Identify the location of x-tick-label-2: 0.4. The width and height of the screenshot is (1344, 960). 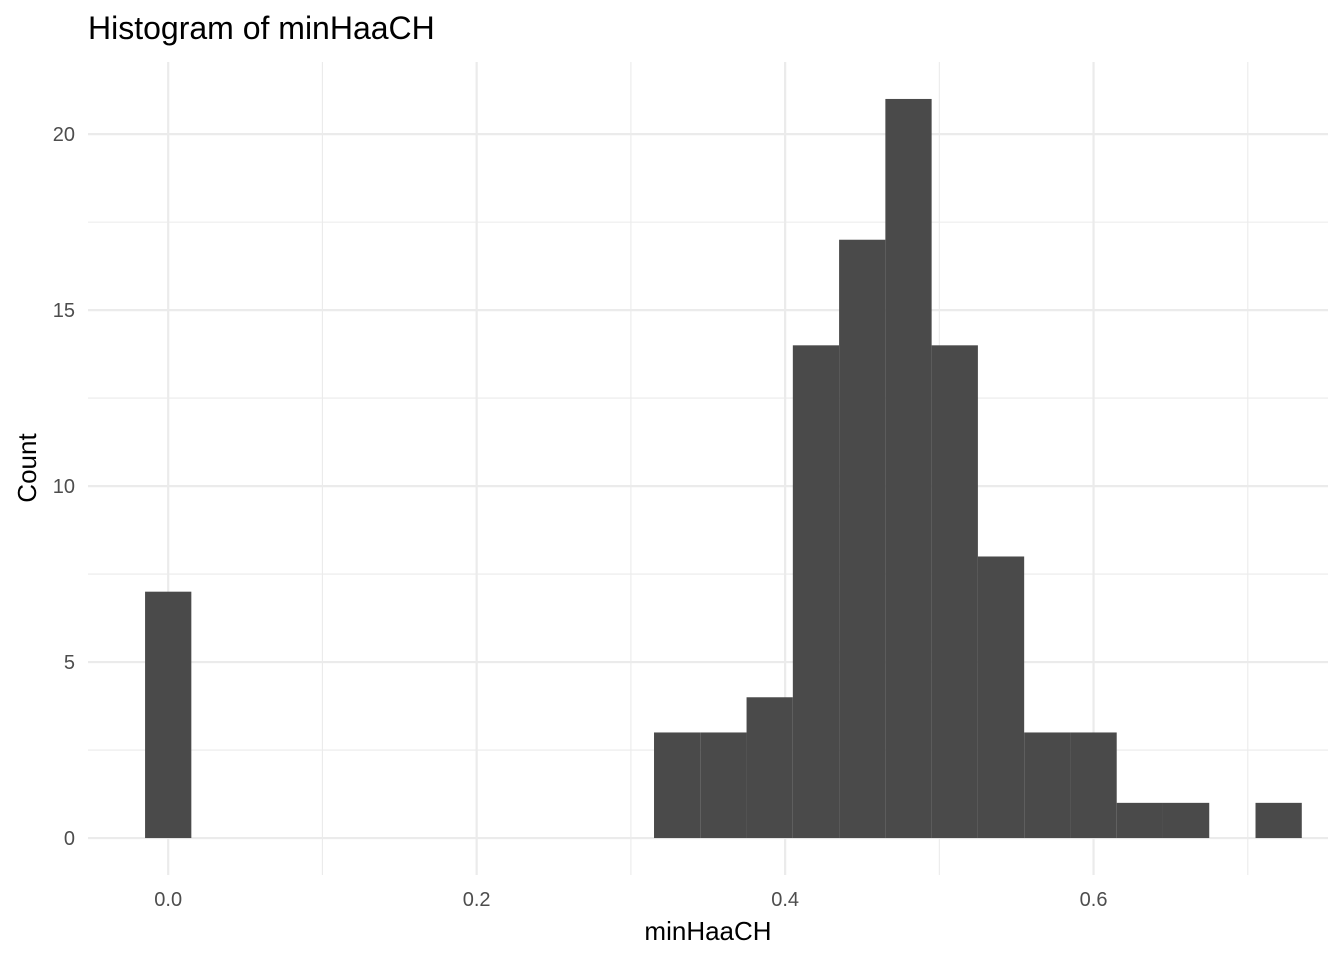
(785, 900).